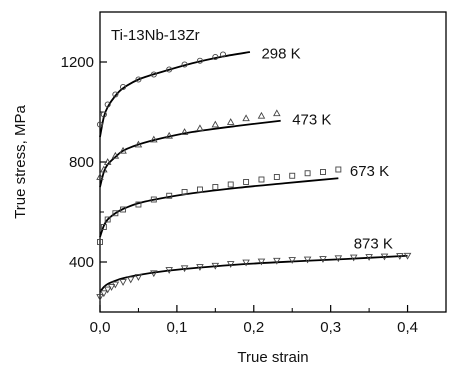 Image resolution: width=470 pixels, height=374 pixels. Describe the element at coordinates (100, 327) in the screenshot. I see `x-tick-label: 0,0` at that location.